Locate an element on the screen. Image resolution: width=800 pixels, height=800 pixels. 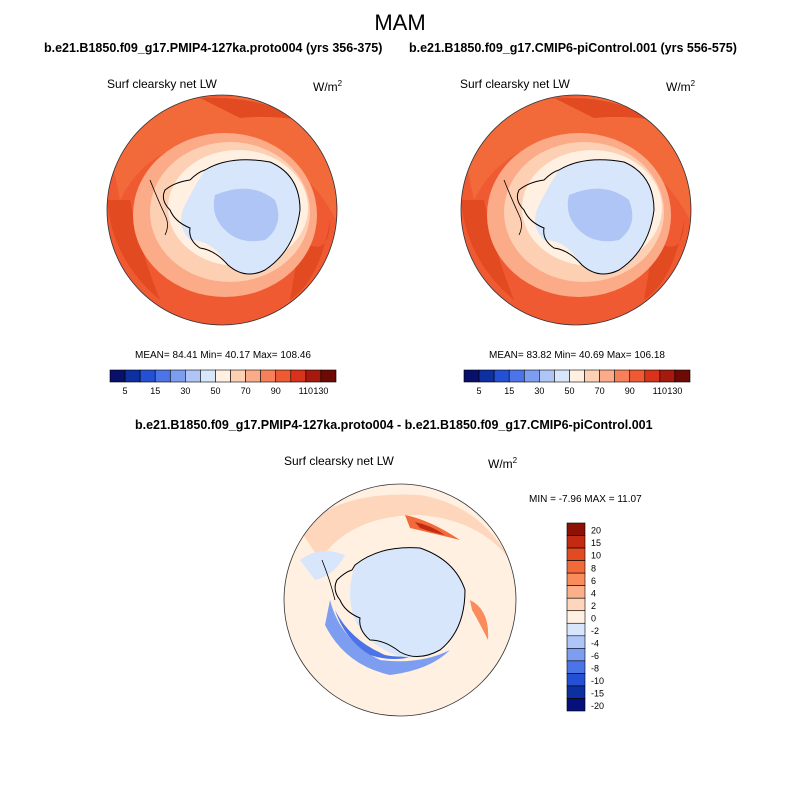
diff-variable-label: Surf clearsky net LW is located at coordinates (339, 461).